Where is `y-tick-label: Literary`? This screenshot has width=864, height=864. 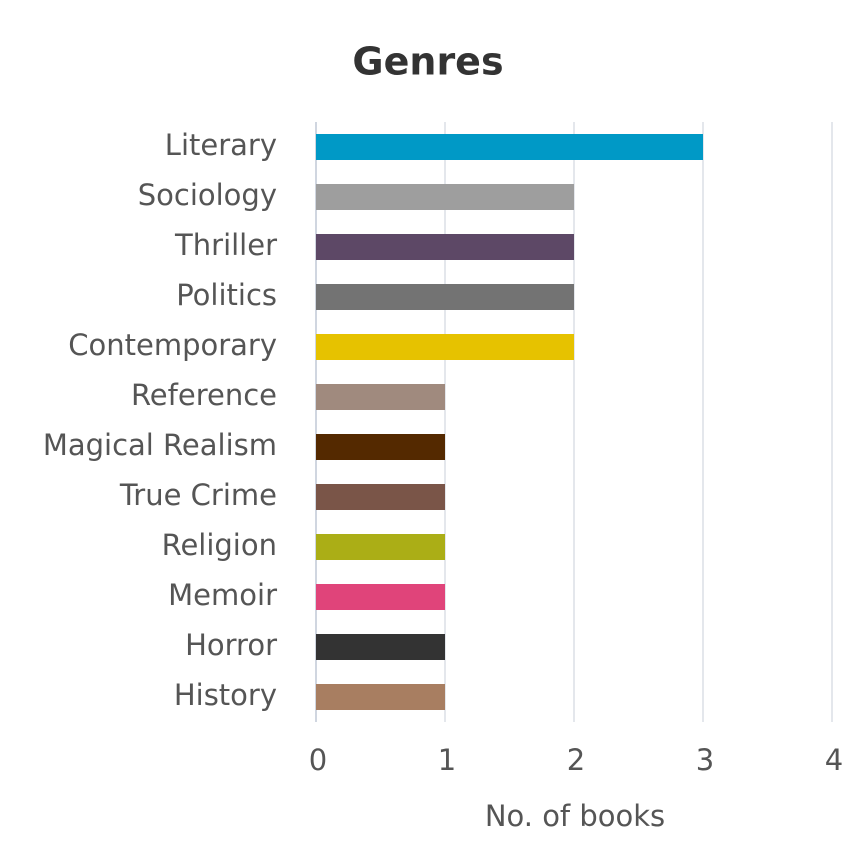 y-tick-label: Literary is located at coordinates (221, 145).